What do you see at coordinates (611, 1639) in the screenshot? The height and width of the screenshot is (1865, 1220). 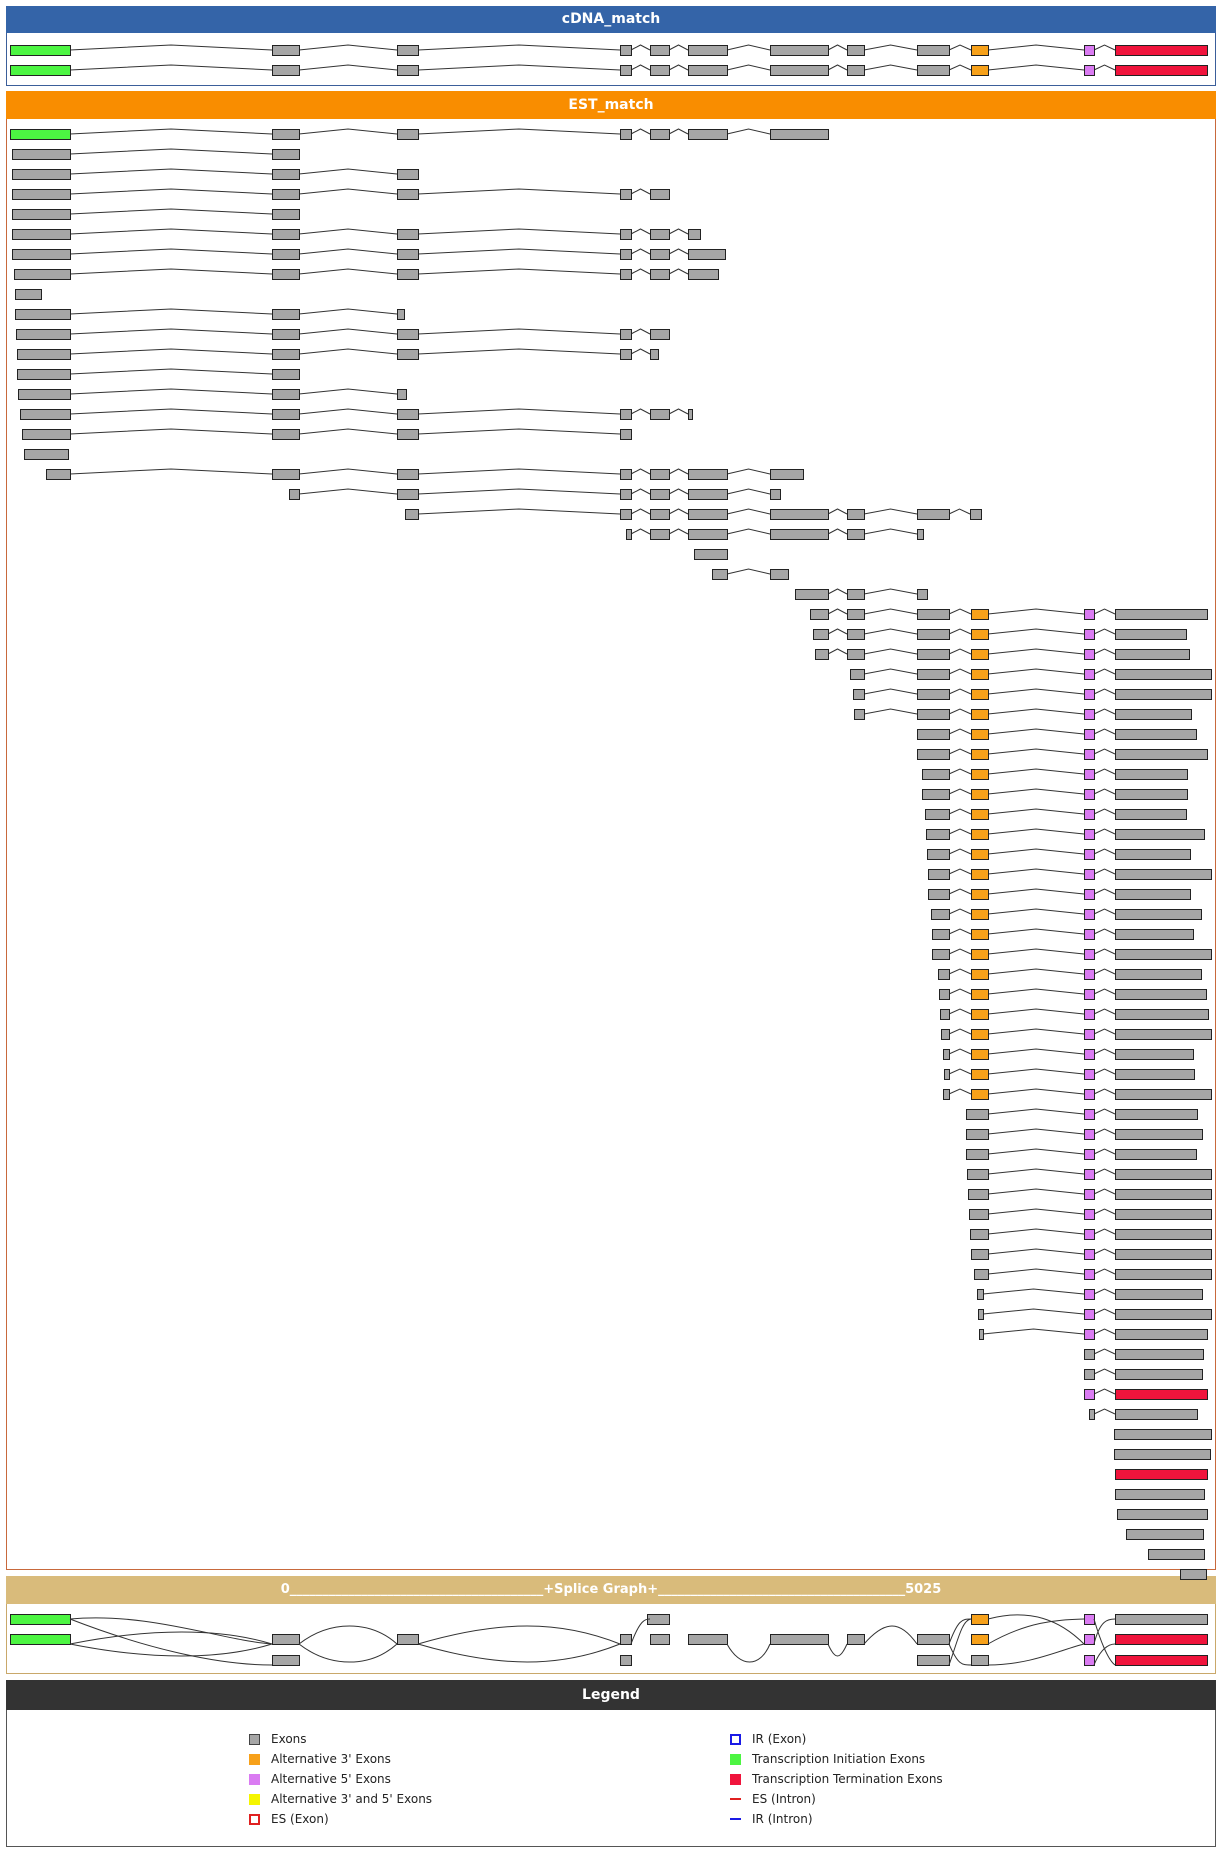 I see `splice-graph-panel` at bounding box center [611, 1639].